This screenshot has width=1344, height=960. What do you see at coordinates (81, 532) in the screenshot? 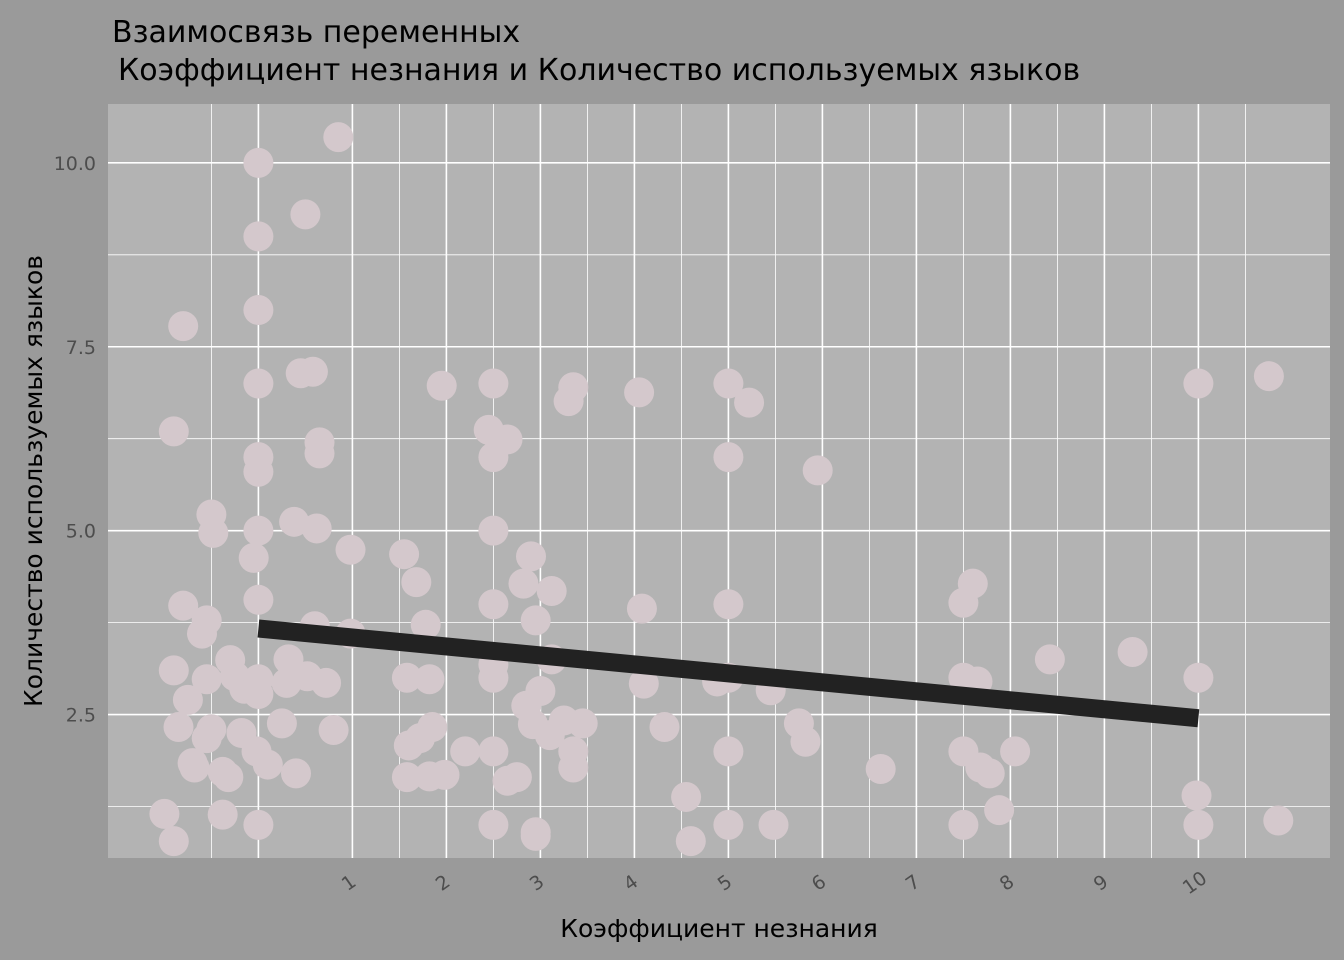
I see `y-tick-label: 5.0` at bounding box center [81, 532].